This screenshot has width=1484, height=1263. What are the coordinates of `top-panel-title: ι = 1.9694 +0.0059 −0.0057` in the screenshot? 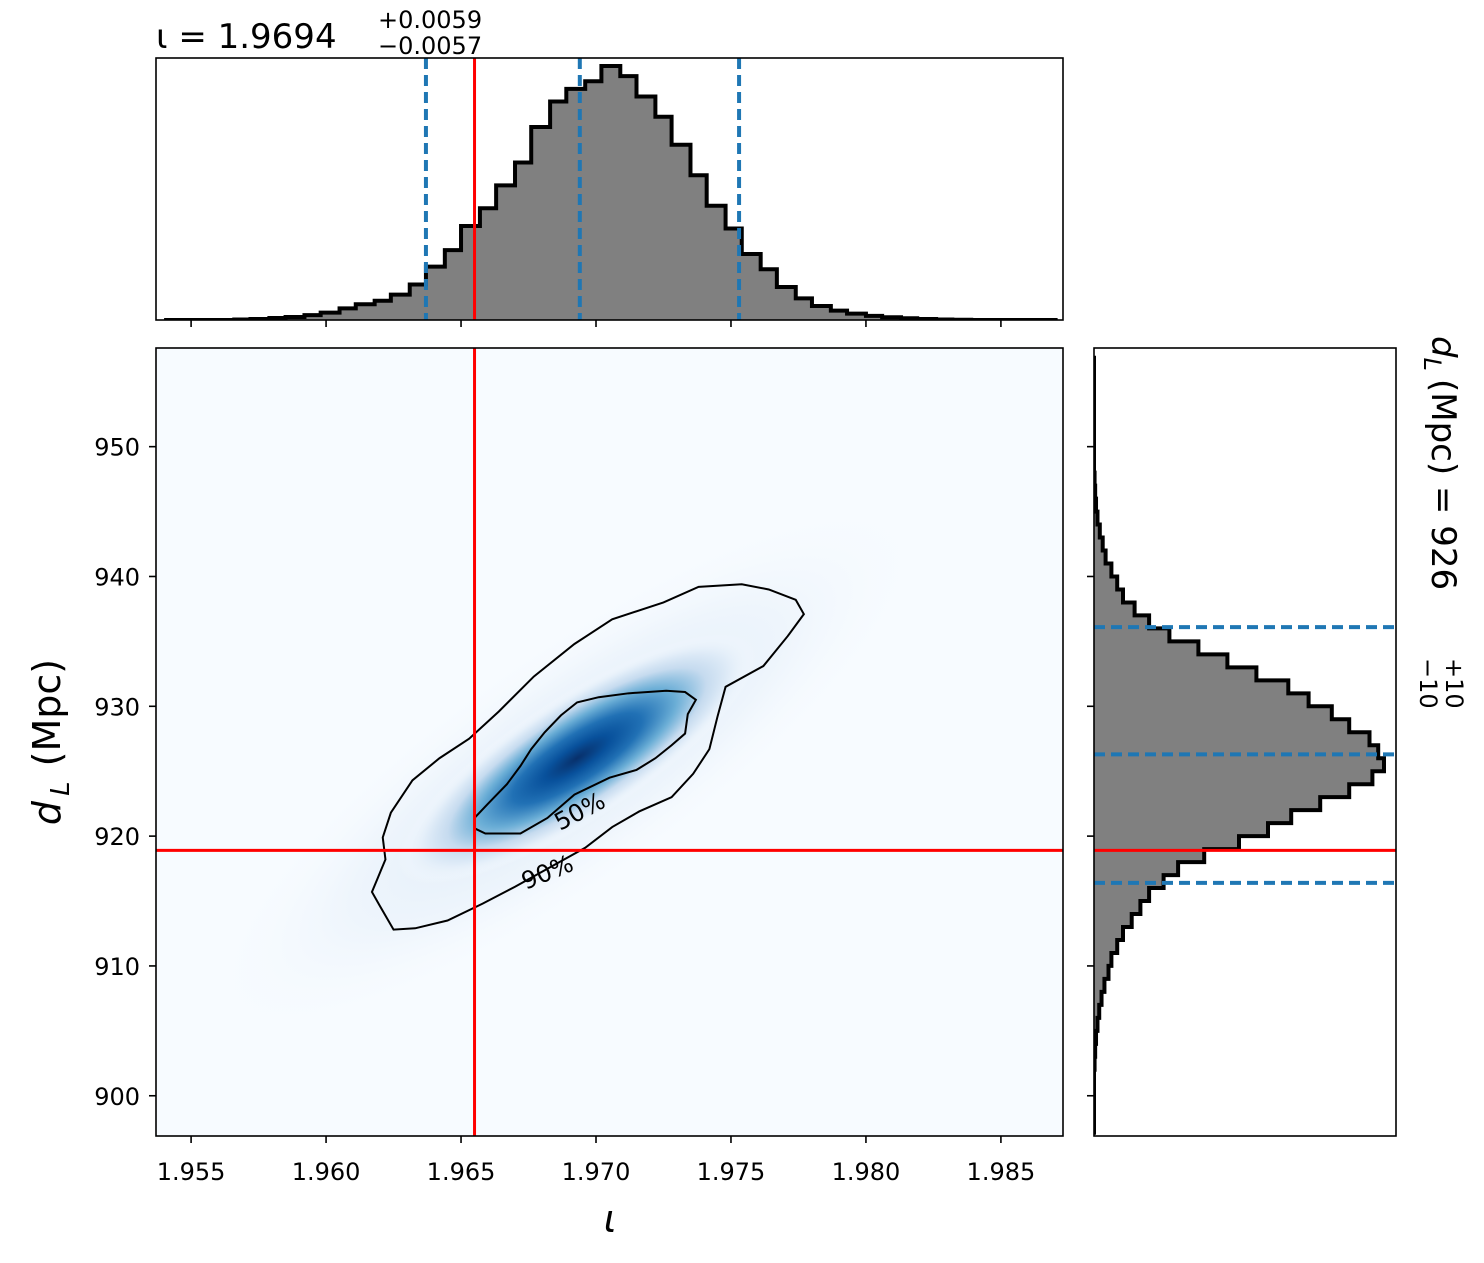 It's located at (319, 33).